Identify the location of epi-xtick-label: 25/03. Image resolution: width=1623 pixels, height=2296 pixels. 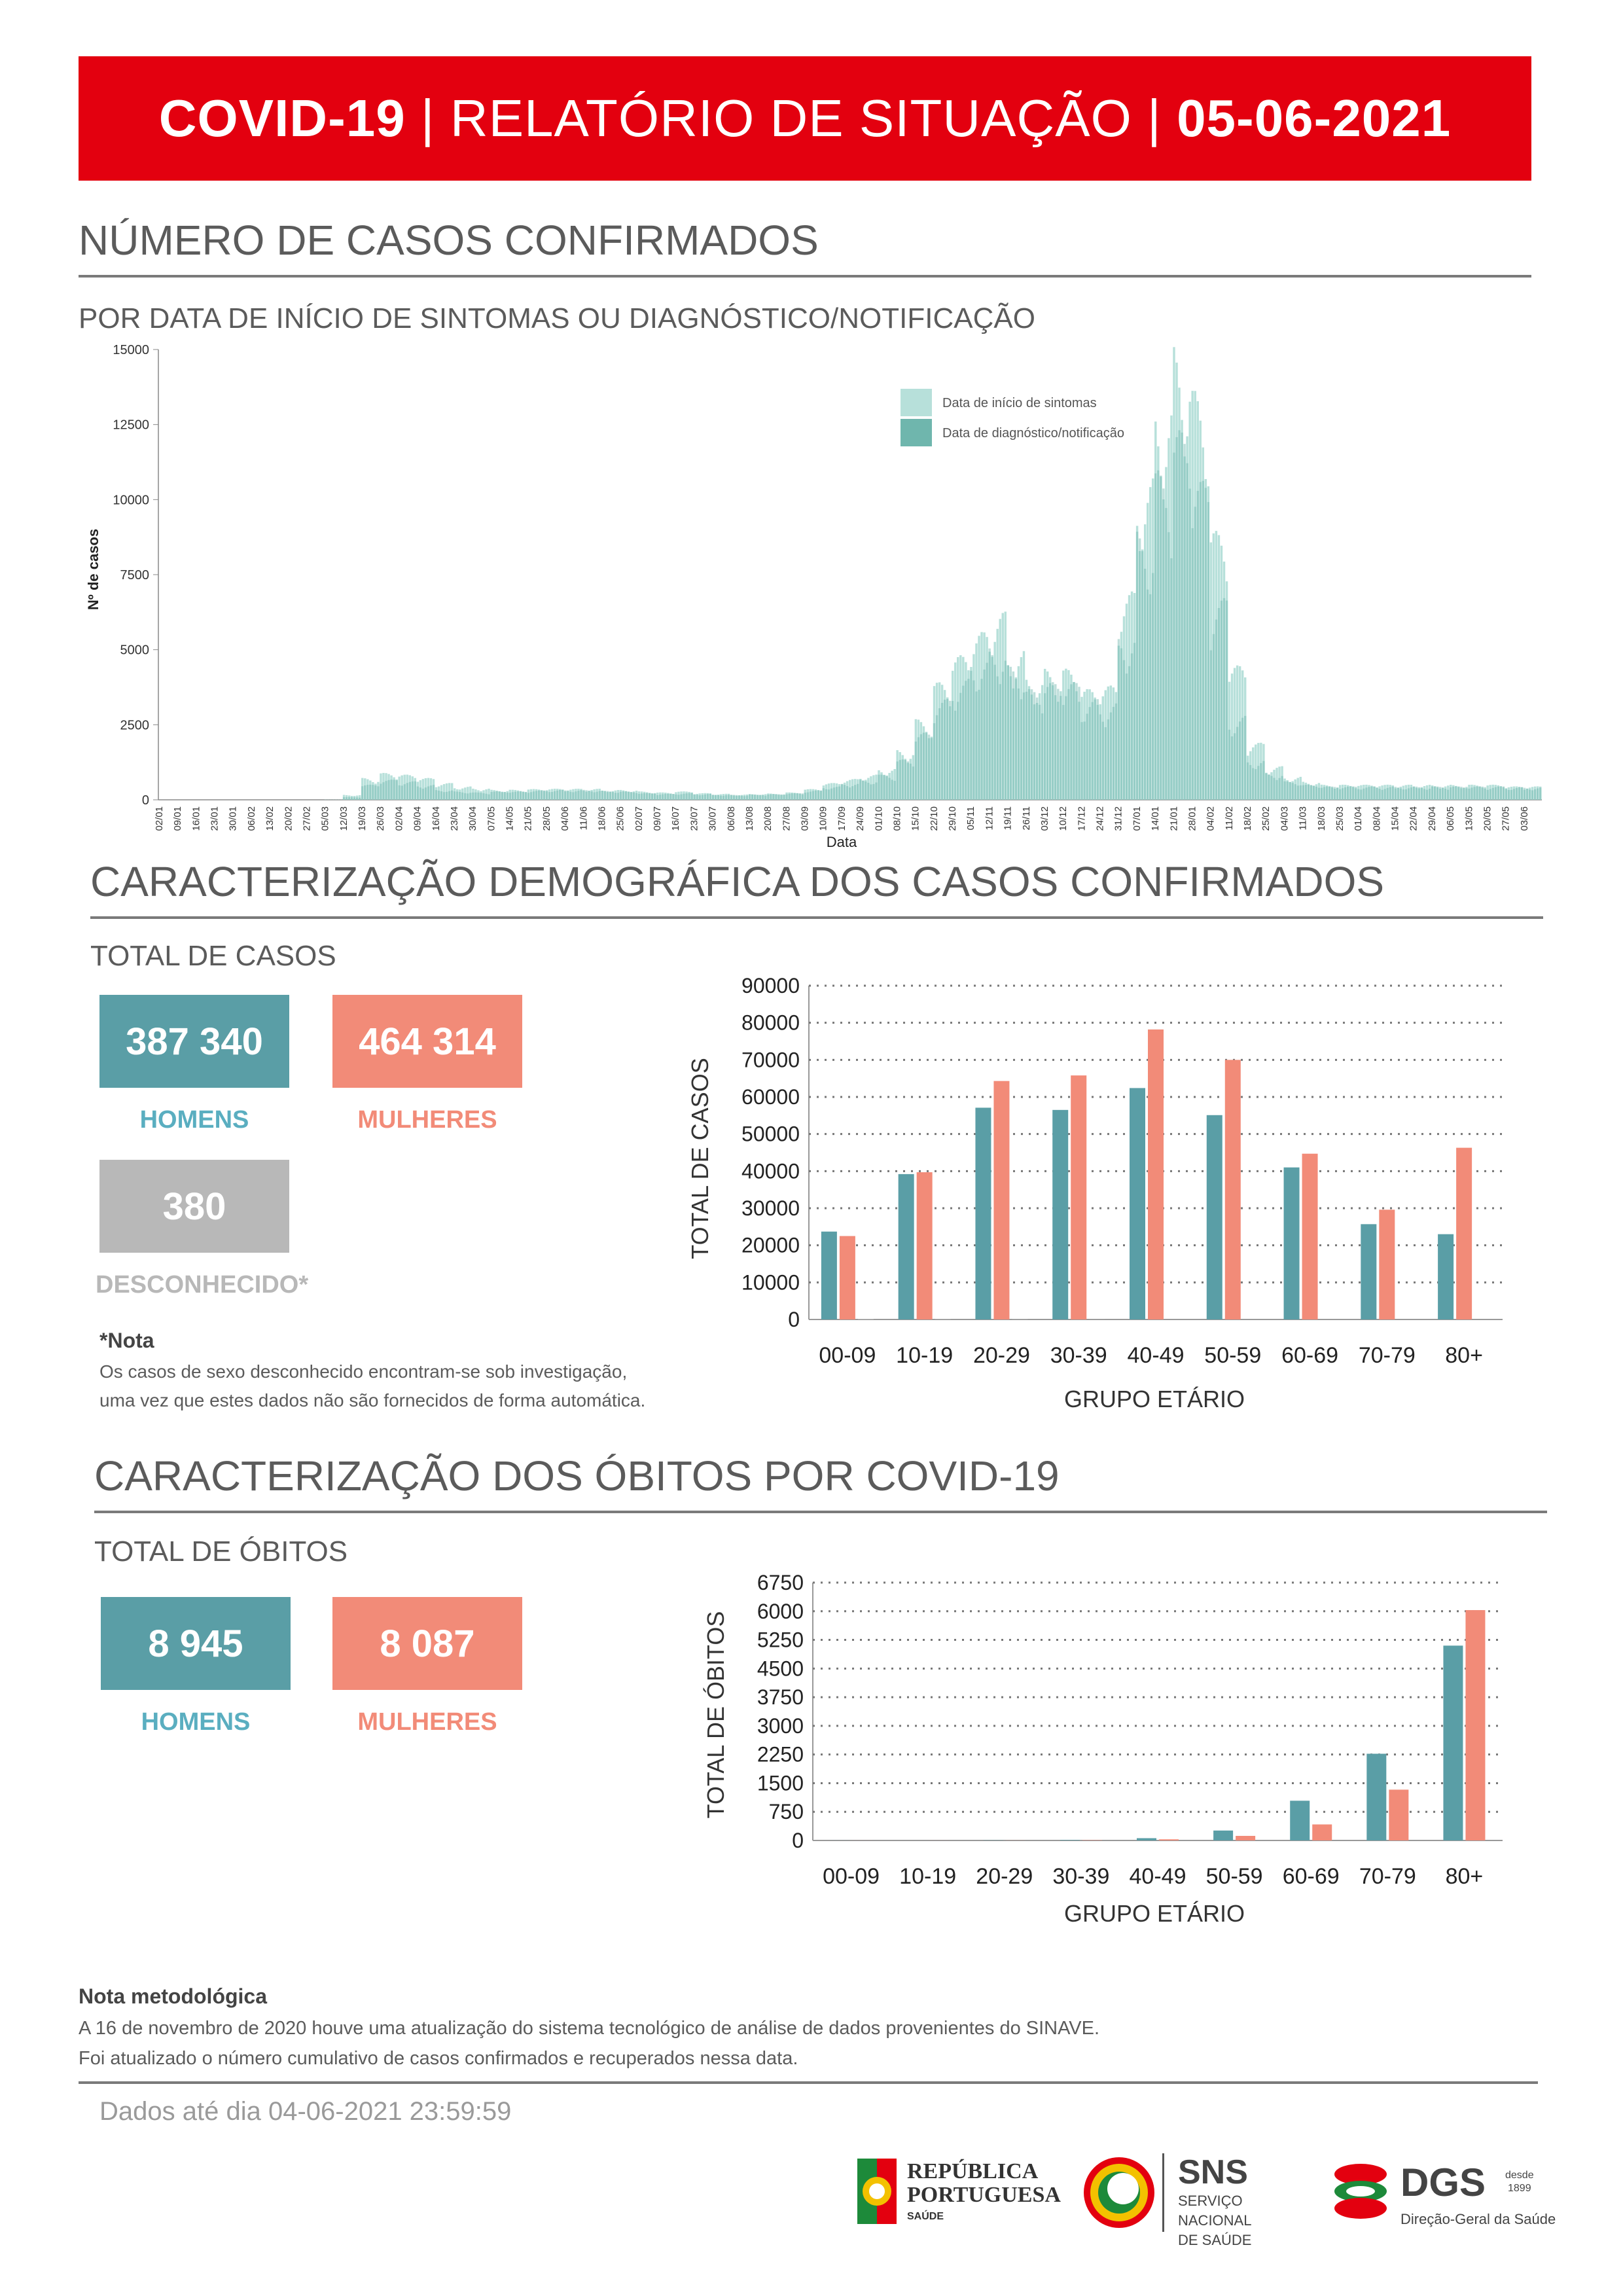
(1340, 819).